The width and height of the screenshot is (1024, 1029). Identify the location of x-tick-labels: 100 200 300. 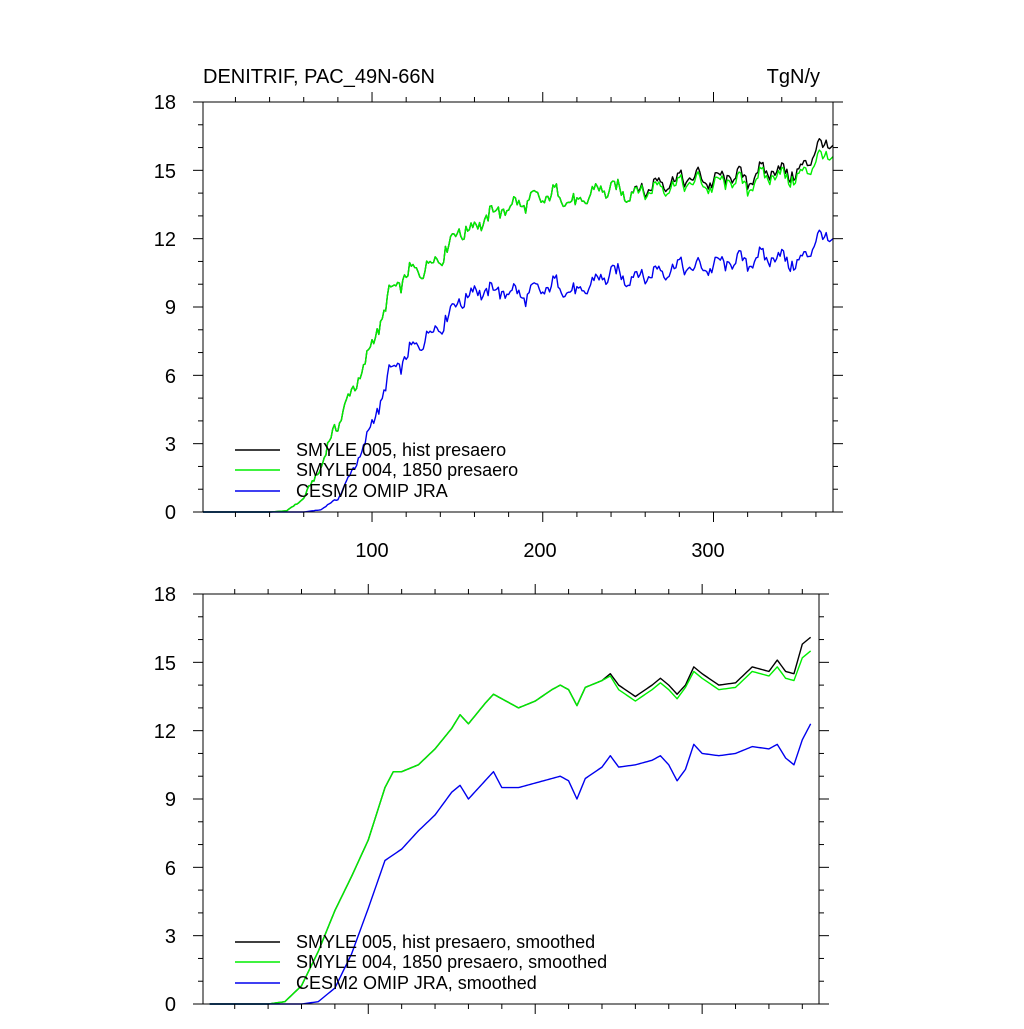
(539, 551).